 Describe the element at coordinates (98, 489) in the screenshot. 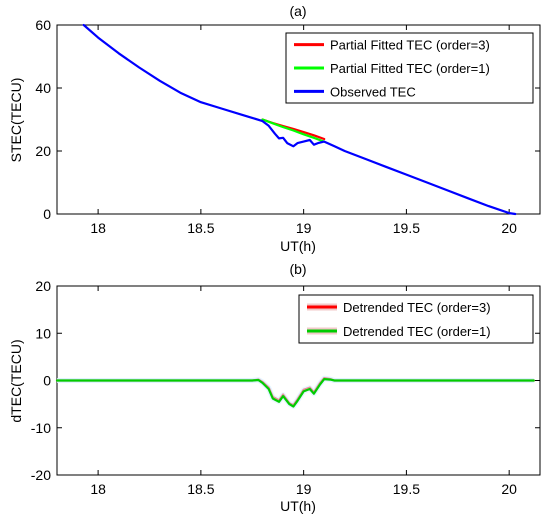

I see `panel-b-x-tick-label: 18` at that location.